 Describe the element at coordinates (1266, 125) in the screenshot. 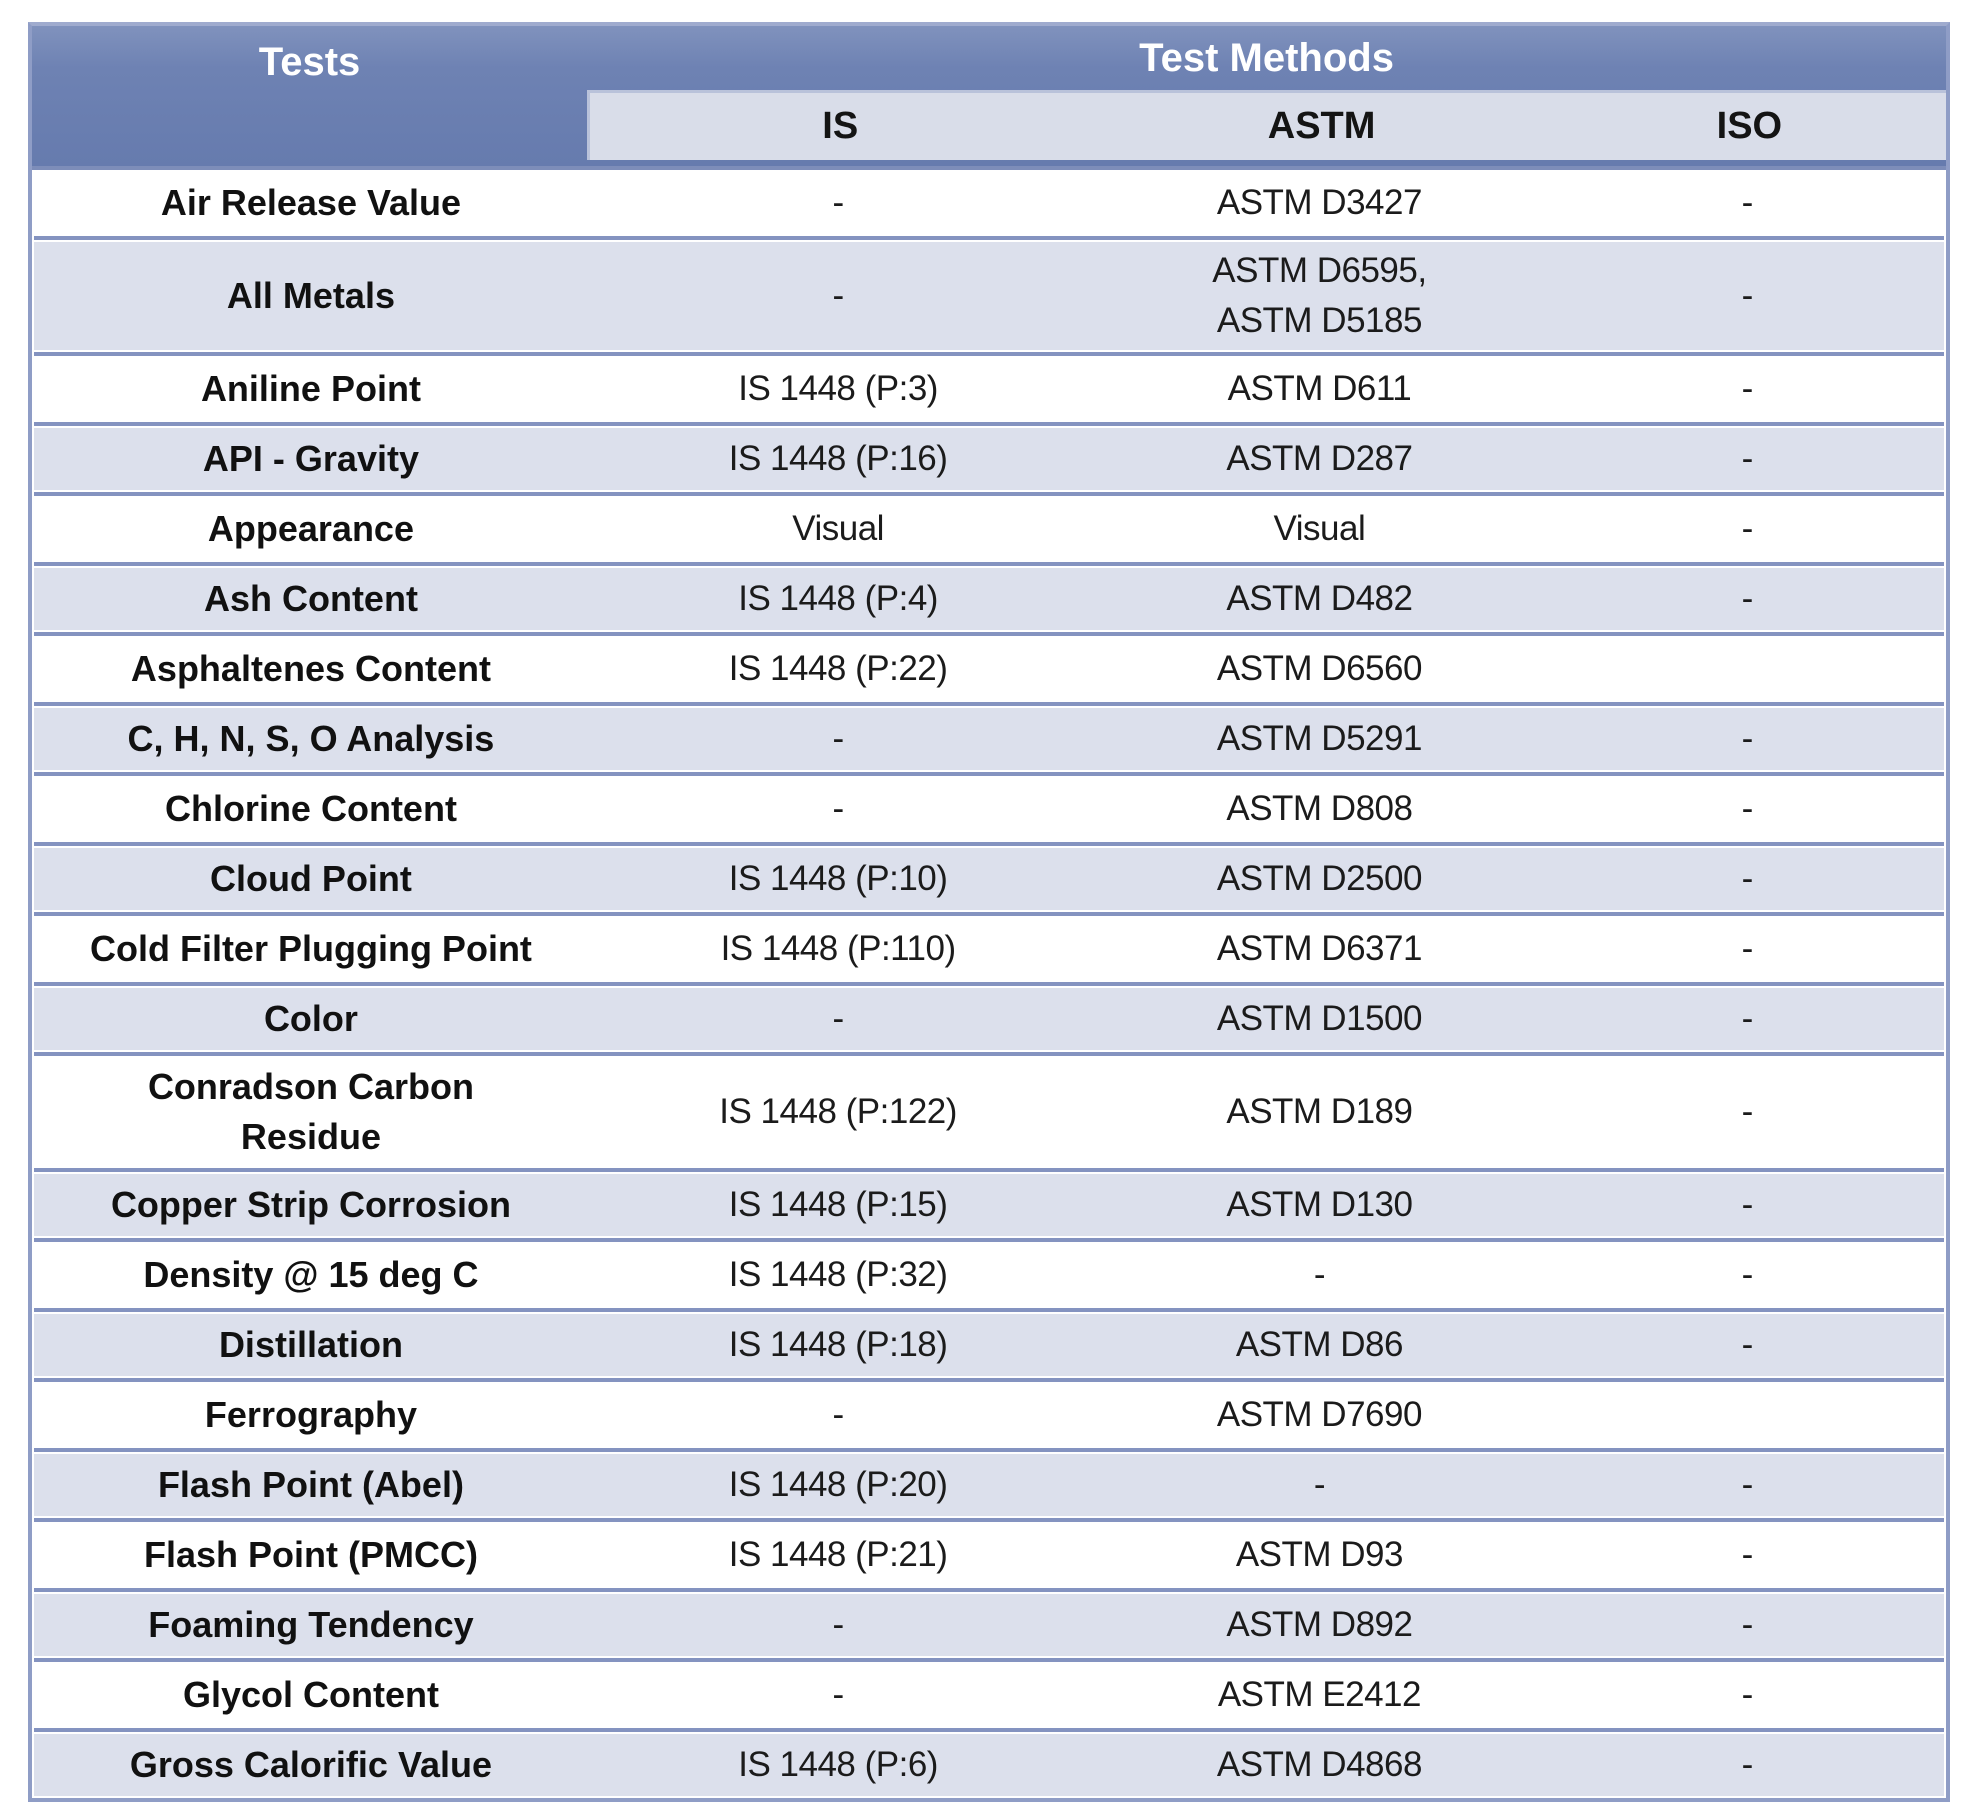

I see `method-subheader-row: IS ASTM ISO` at that location.